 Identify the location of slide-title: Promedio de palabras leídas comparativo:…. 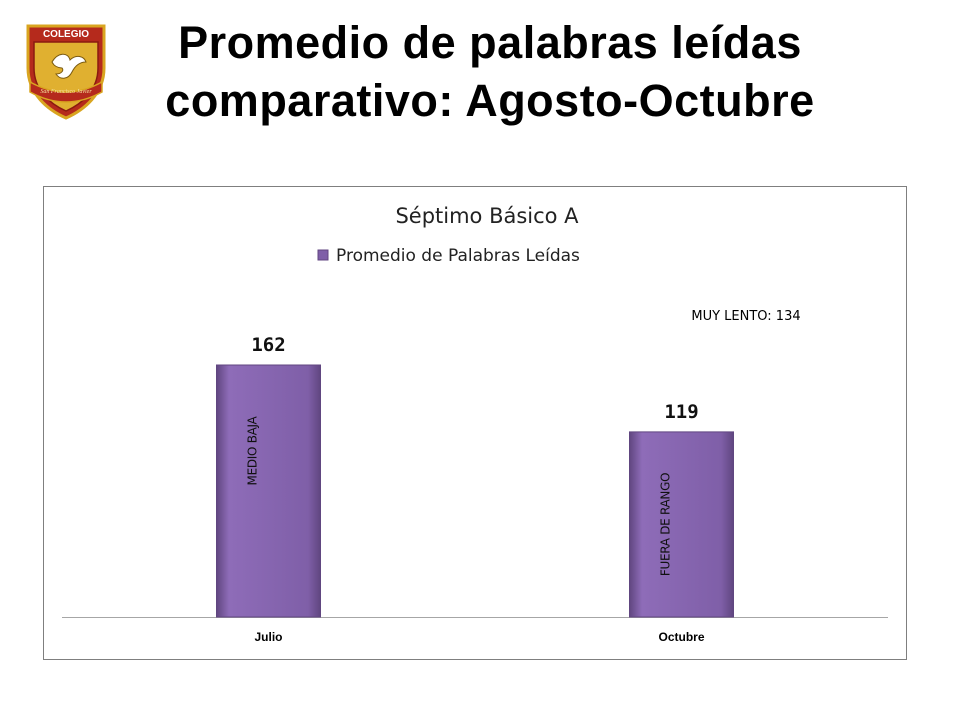
(490, 72).